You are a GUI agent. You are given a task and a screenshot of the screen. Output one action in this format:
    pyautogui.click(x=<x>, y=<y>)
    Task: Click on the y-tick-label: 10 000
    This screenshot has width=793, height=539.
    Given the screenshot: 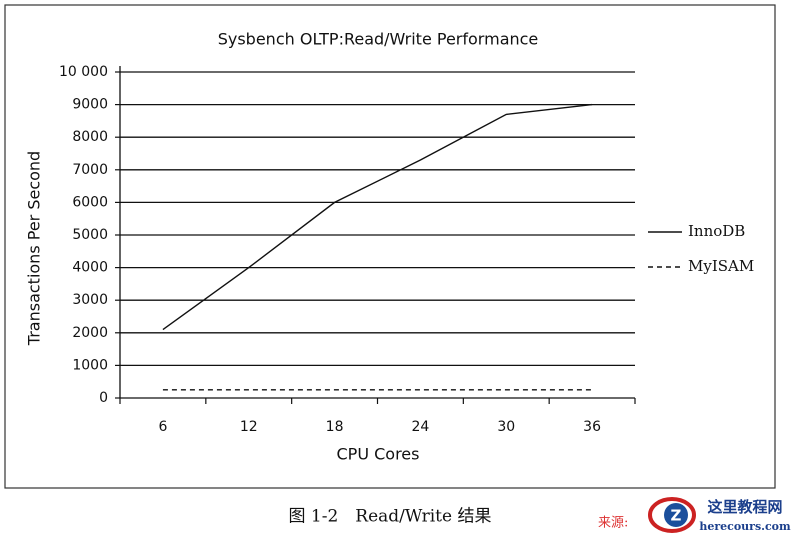 What is the action you would take?
    pyautogui.click(x=83, y=72)
    